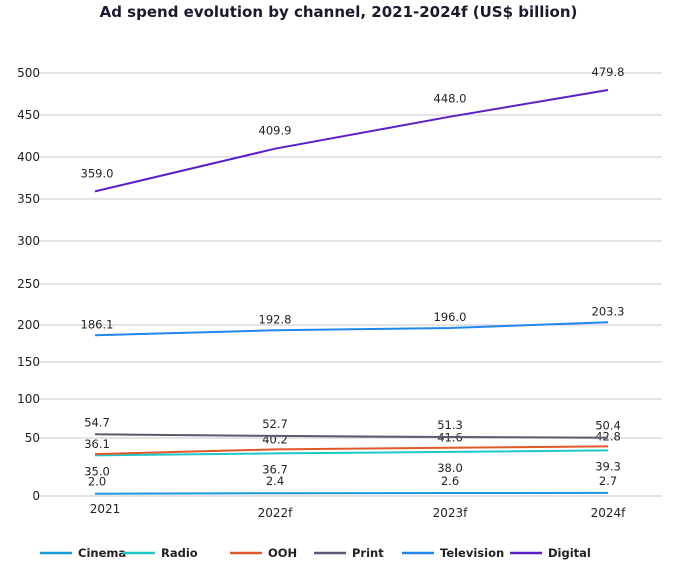 The image size is (677, 588). What do you see at coordinates (28, 362) in the screenshot?
I see `y-tick-label: 150` at bounding box center [28, 362].